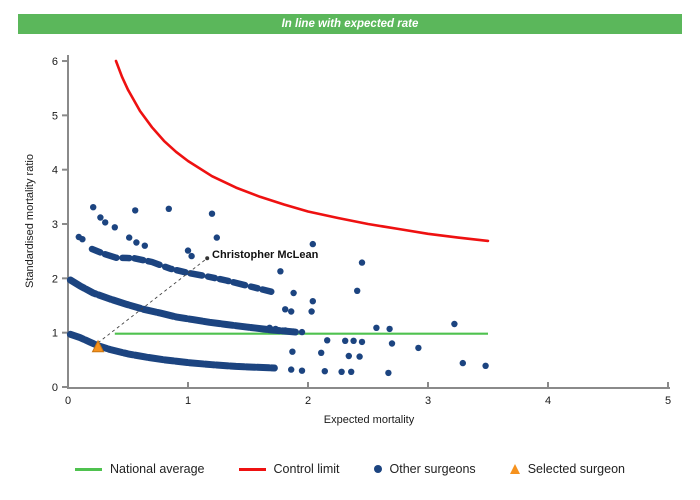 Image resolution: width=700 pixels, height=500 pixels. I want to click on legend-item-national-average: National average, so click(140, 469).